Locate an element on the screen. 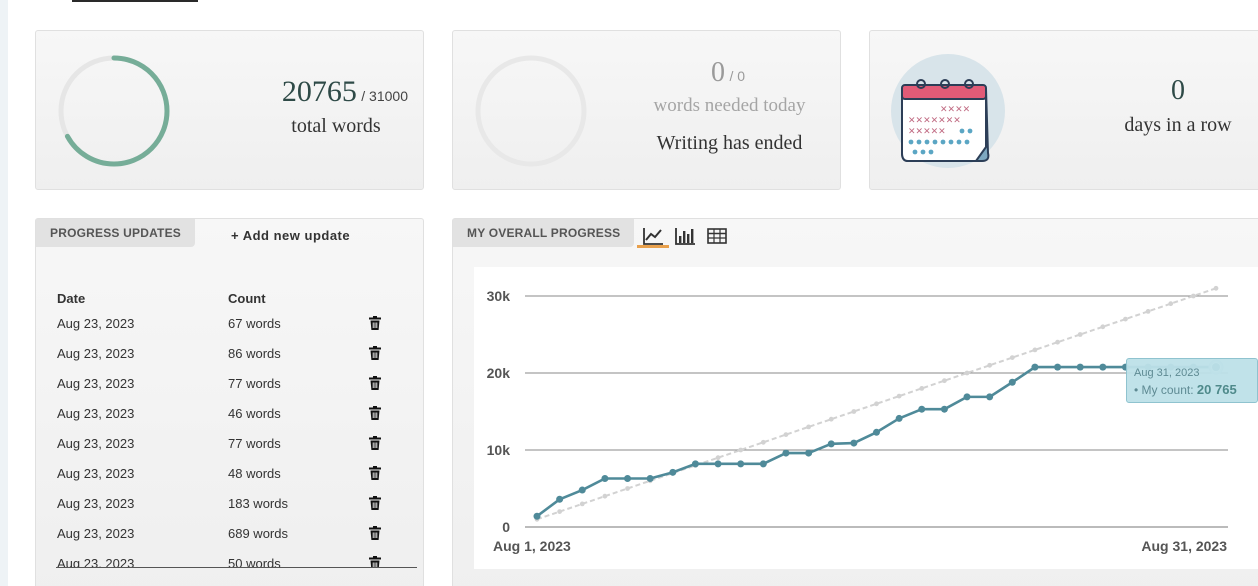 The height and width of the screenshot is (586, 1258). total-progress-ring is located at coordinates (114, 111).